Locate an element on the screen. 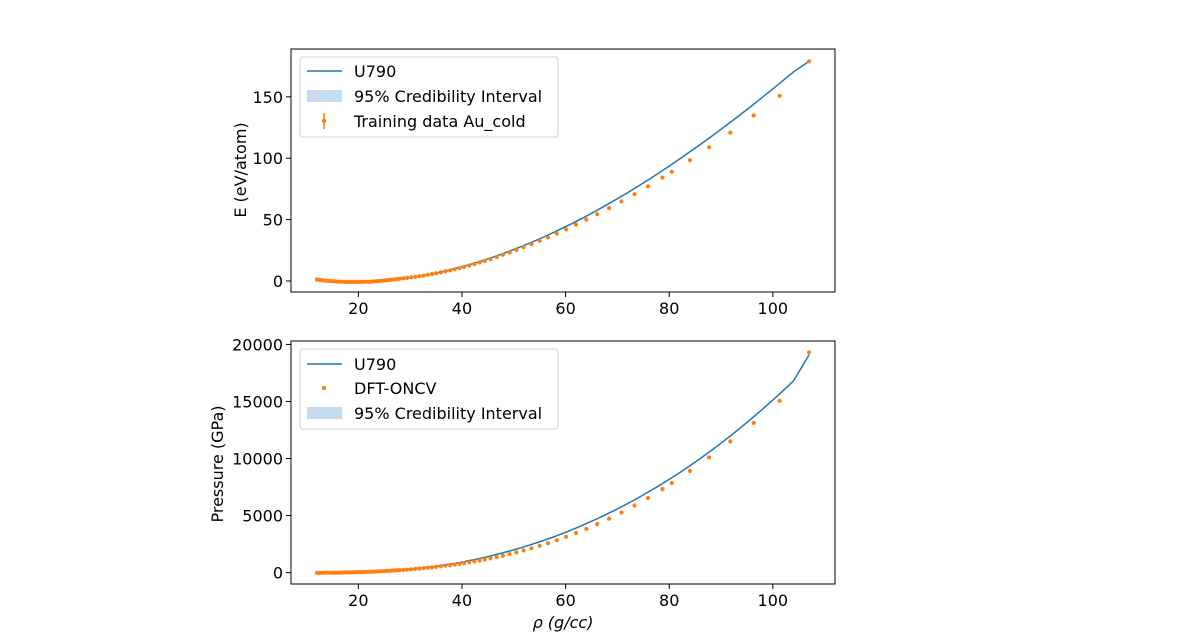  energy-legend-frame is located at coordinates (429, 97).